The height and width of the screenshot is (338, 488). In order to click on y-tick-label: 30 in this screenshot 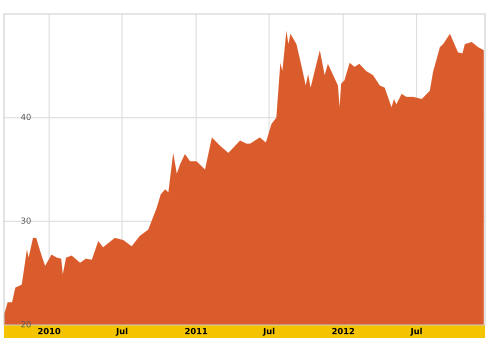, I will do `click(26, 220)`.